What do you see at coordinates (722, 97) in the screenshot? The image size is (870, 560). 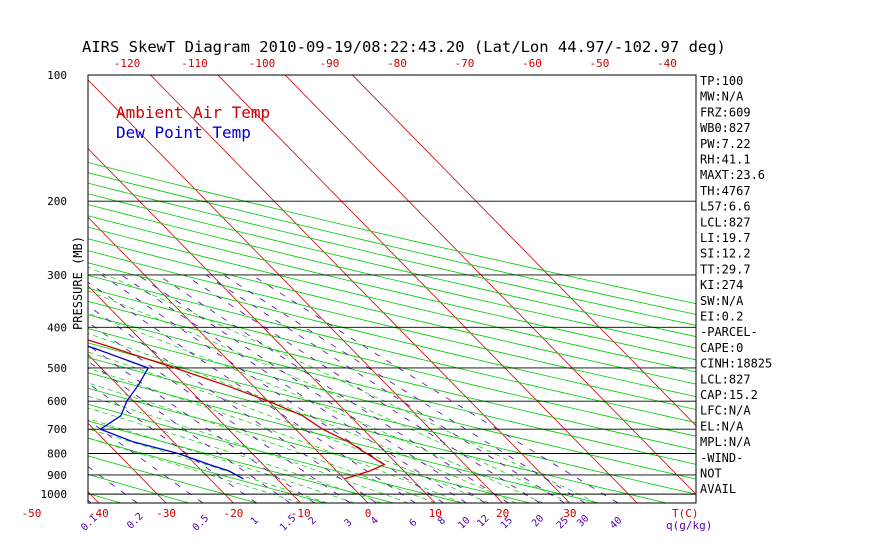 I see `index-item: MW:N/A` at bounding box center [722, 97].